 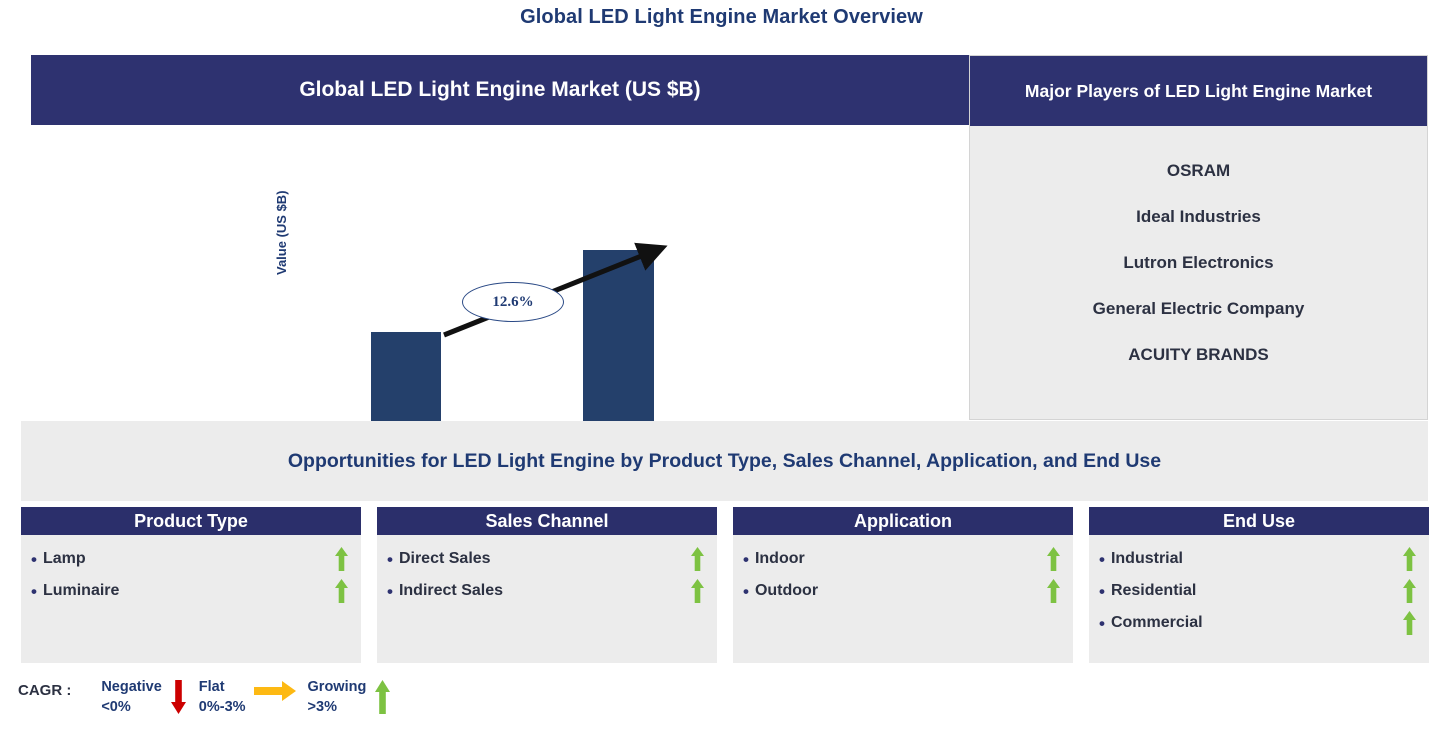 What do you see at coordinates (1198, 308) in the screenshot?
I see `list-item: General Electric Company` at bounding box center [1198, 308].